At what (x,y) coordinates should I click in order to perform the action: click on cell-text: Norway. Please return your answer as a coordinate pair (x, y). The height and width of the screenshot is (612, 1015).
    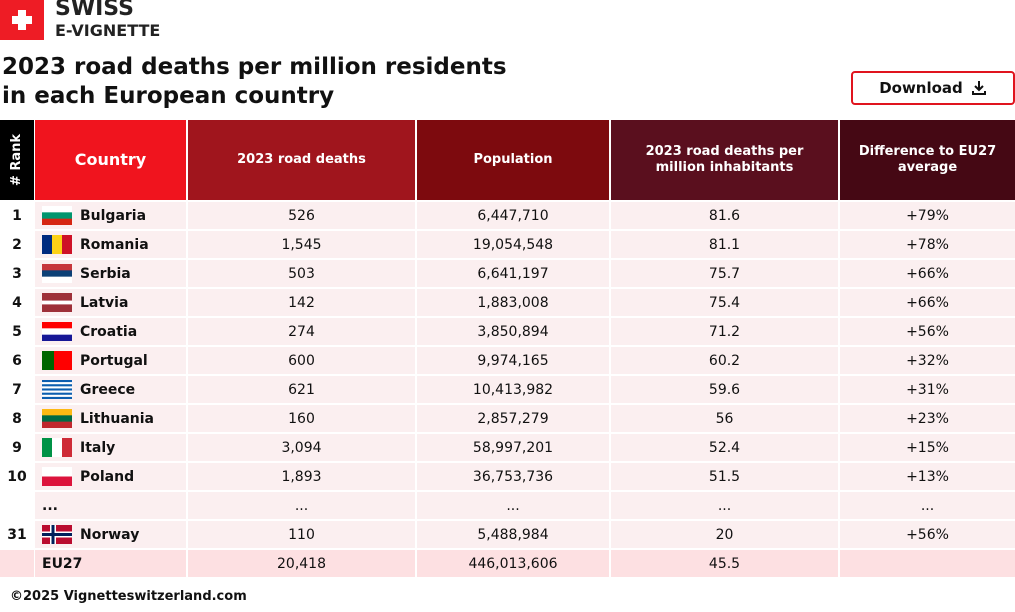
    Looking at the image, I should click on (110, 534).